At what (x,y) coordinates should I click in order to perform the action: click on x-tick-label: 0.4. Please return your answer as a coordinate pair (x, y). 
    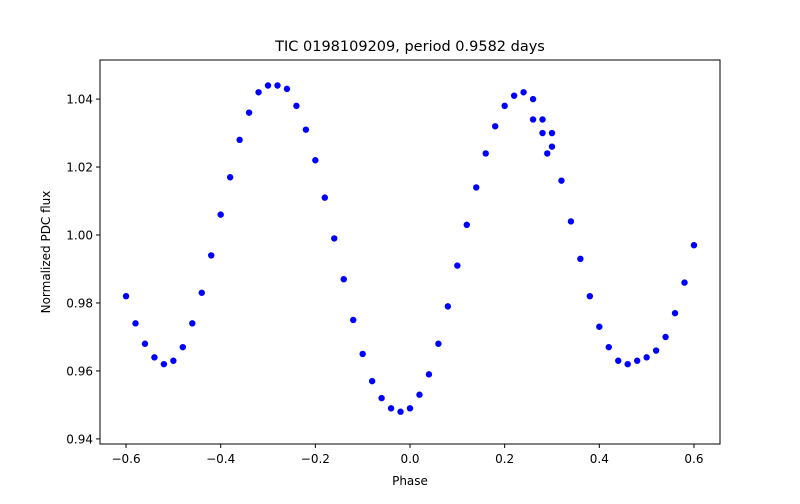
    Looking at the image, I should click on (599, 459).